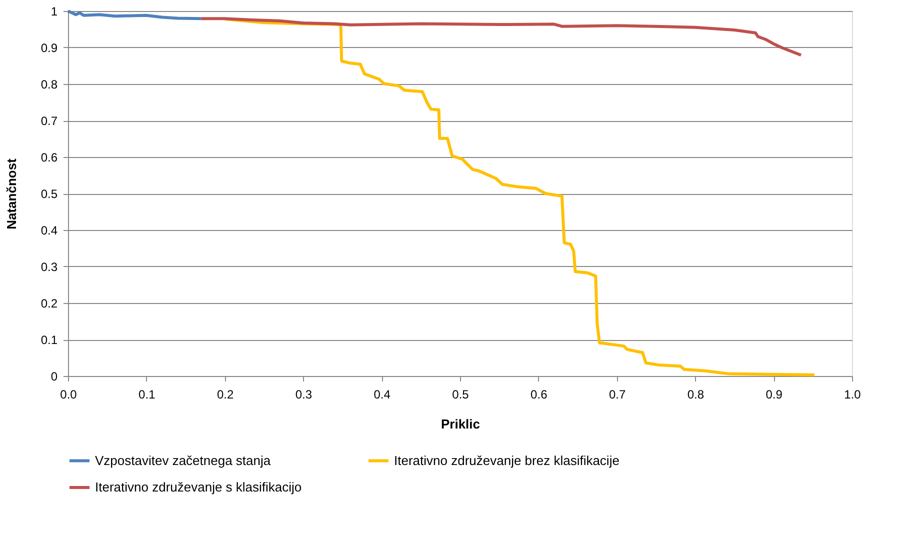 The height and width of the screenshot is (552, 905). Describe the element at coordinates (303, 395) in the screenshot. I see `x-tick-label: 0.3` at that location.